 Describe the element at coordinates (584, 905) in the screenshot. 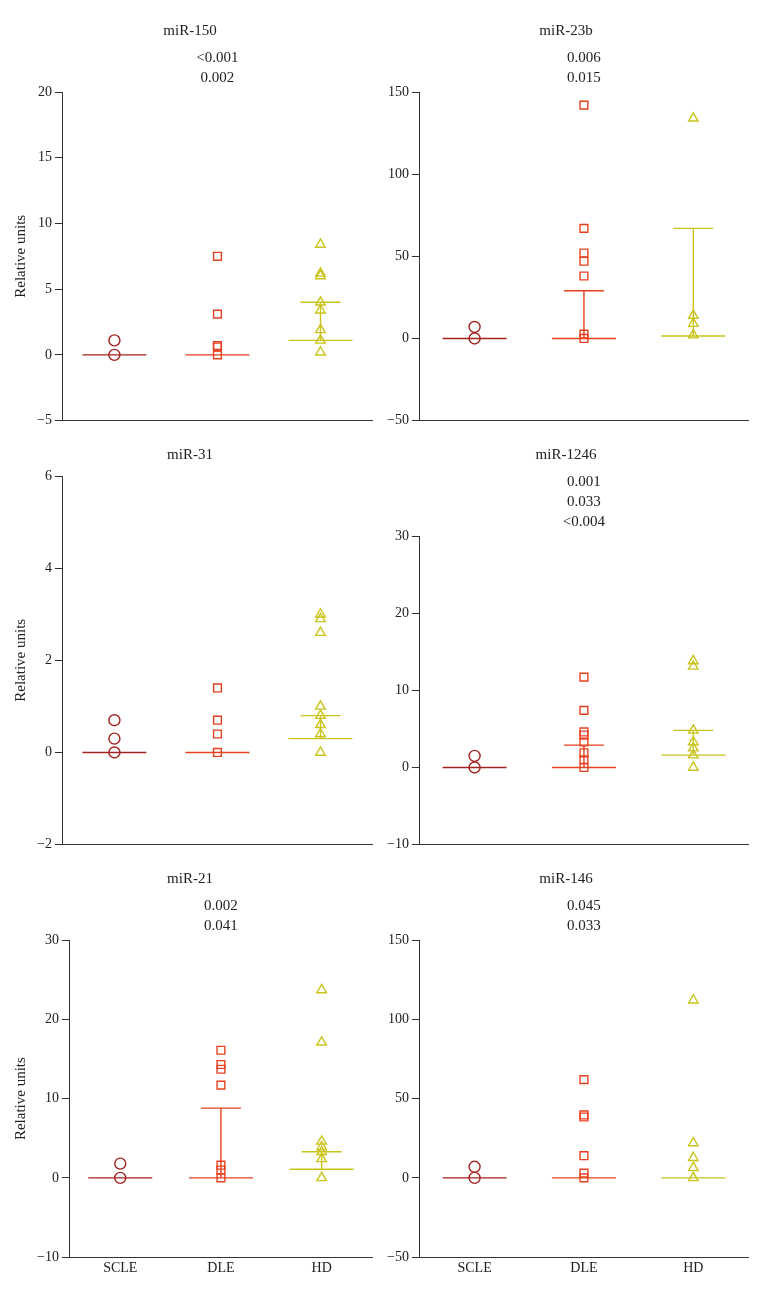

I see `text: 0.045` at that location.